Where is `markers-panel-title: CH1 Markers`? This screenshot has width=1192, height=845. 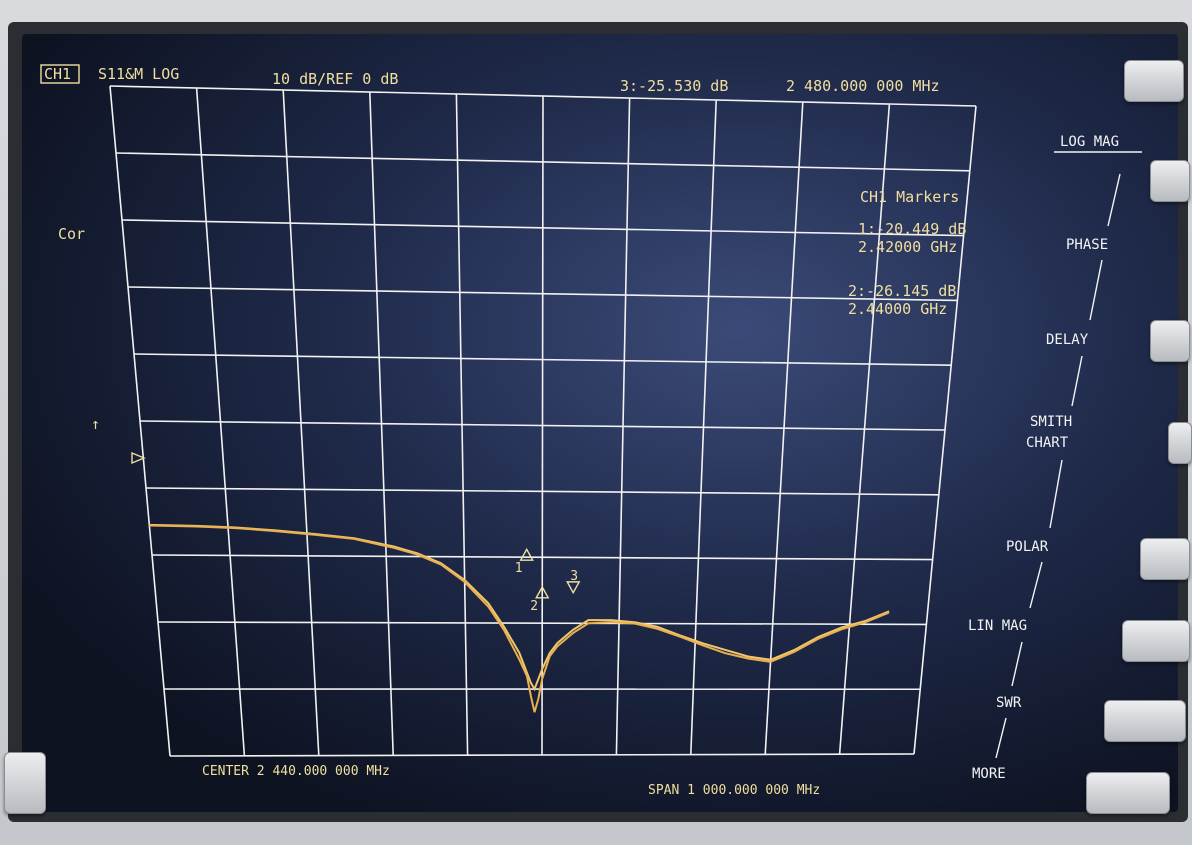
markers-panel-title: CH1 Markers is located at coordinates (909, 197).